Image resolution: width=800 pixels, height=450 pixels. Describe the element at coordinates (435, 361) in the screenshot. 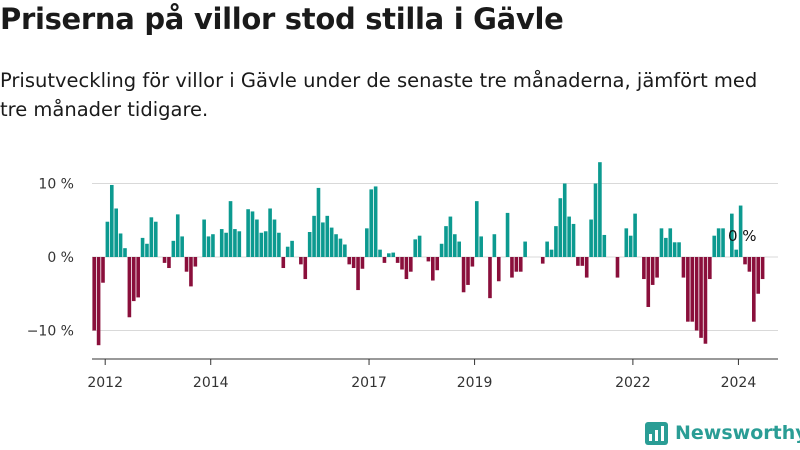

I see `x-axis` at that location.